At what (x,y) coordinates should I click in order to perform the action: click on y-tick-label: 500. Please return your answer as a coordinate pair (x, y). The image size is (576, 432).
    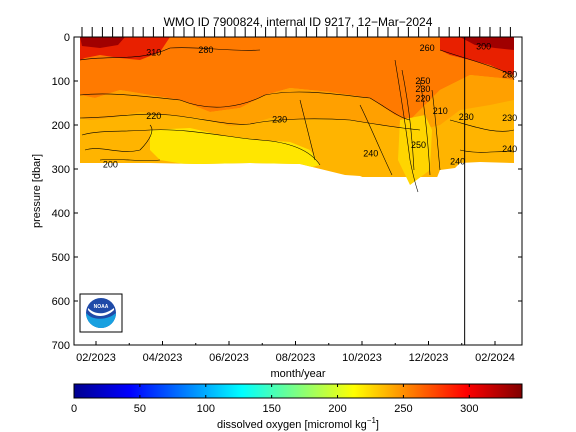
    Looking at the image, I should click on (61, 258).